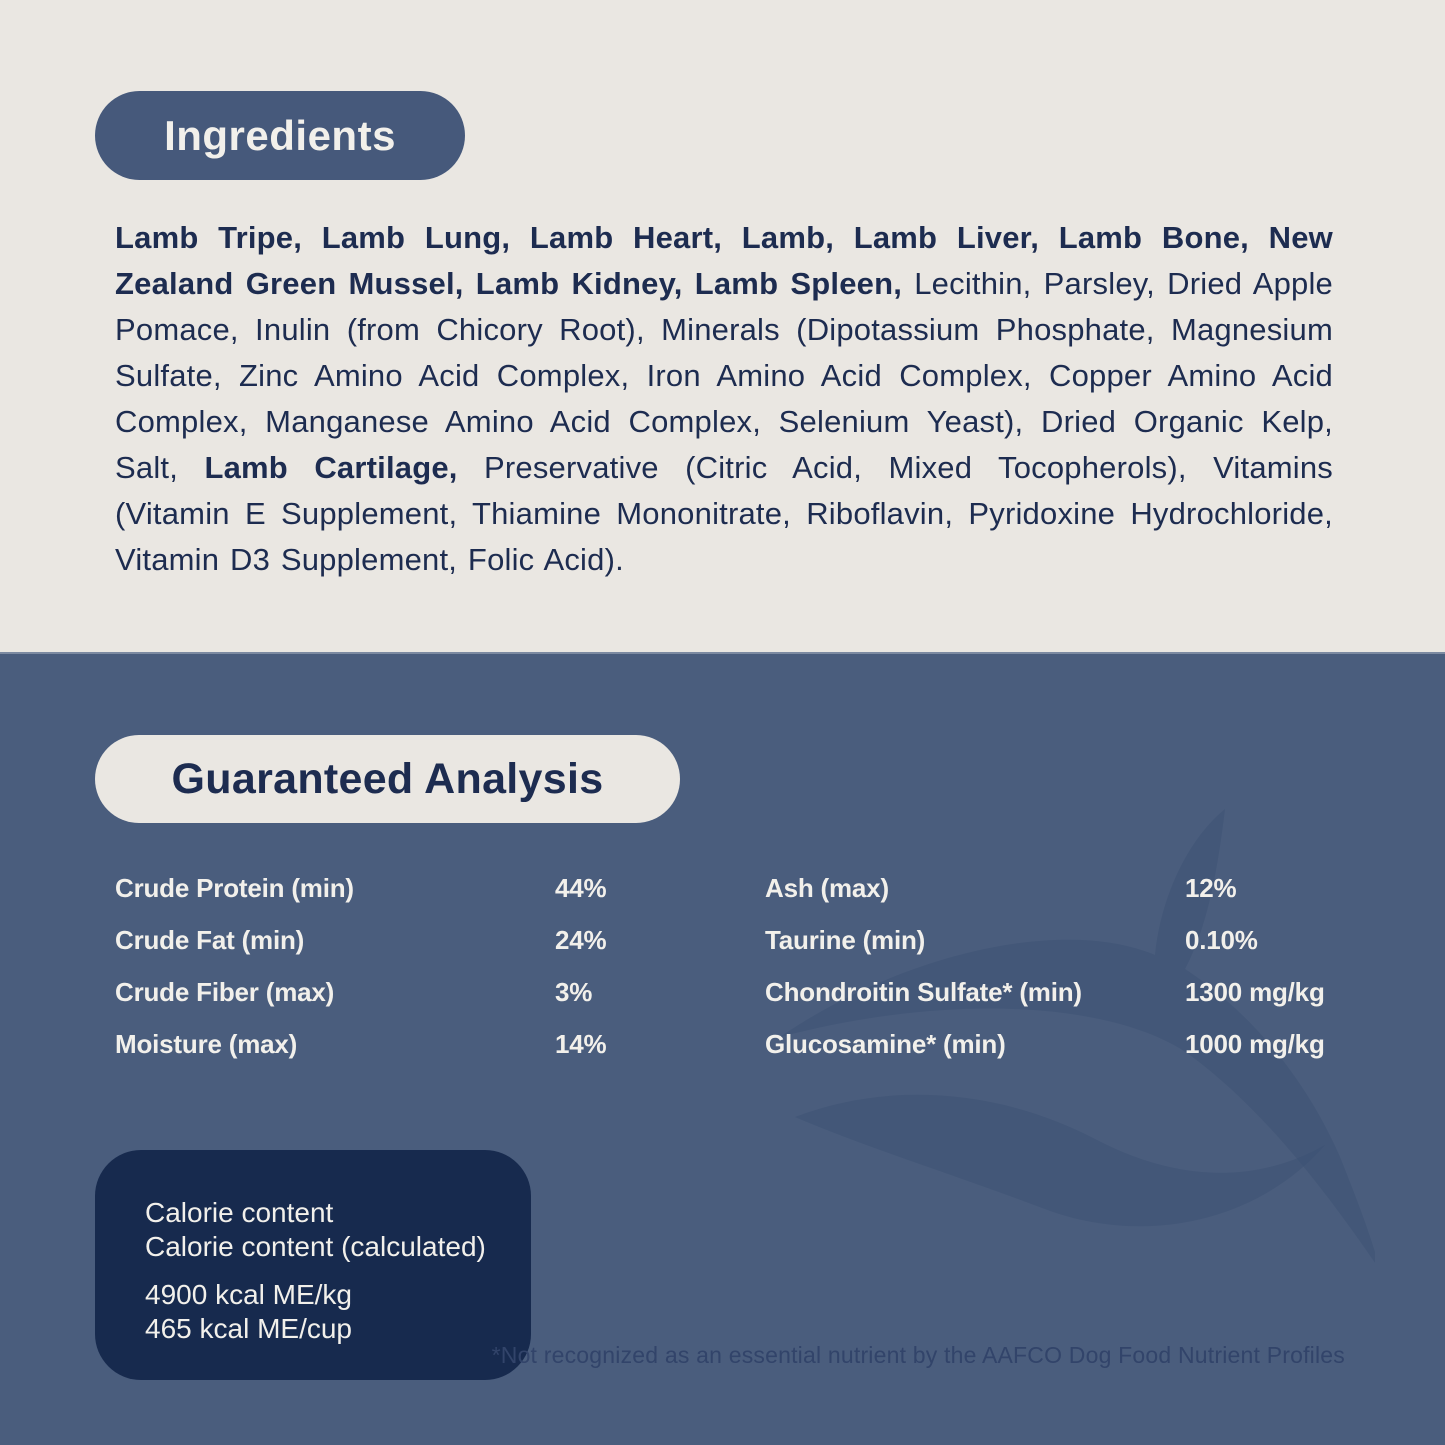 This screenshot has height=1445, width=1445. I want to click on guaranteed-analysis-title-pill: Guaranteed Analysis, so click(387, 779).